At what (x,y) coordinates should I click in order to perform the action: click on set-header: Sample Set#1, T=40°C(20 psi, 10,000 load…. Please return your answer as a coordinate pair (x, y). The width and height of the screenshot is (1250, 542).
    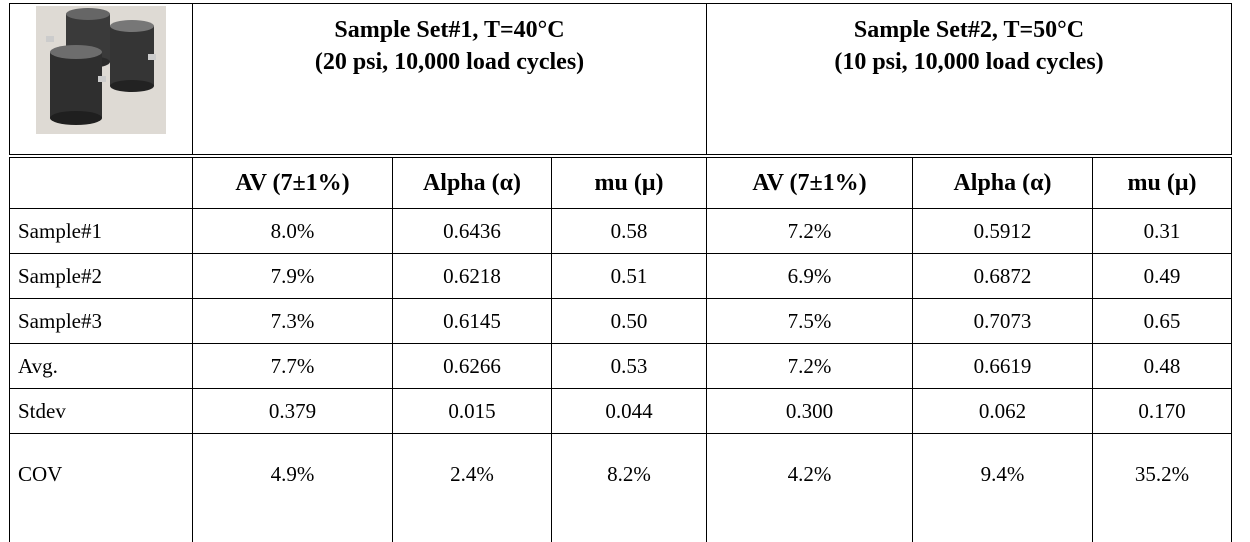
    Looking at the image, I should click on (450, 80).